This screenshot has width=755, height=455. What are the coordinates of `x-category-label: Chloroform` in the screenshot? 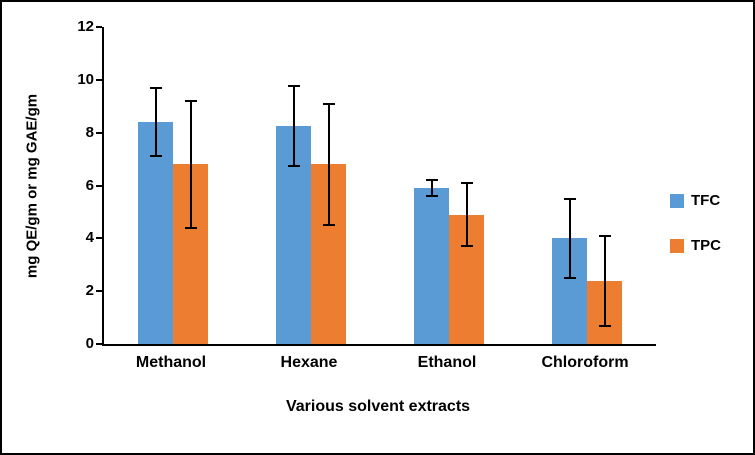 It's located at (585, 362).